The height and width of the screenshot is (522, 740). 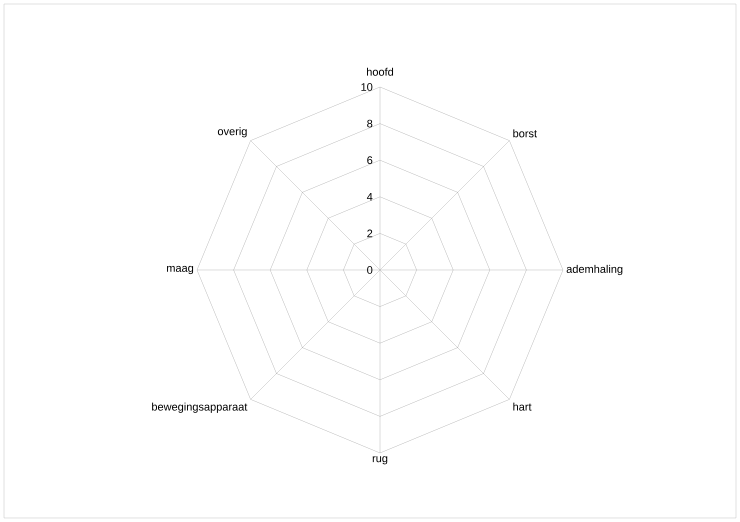 I want to click on spoke-label: maag, so click(x=180, y=270).